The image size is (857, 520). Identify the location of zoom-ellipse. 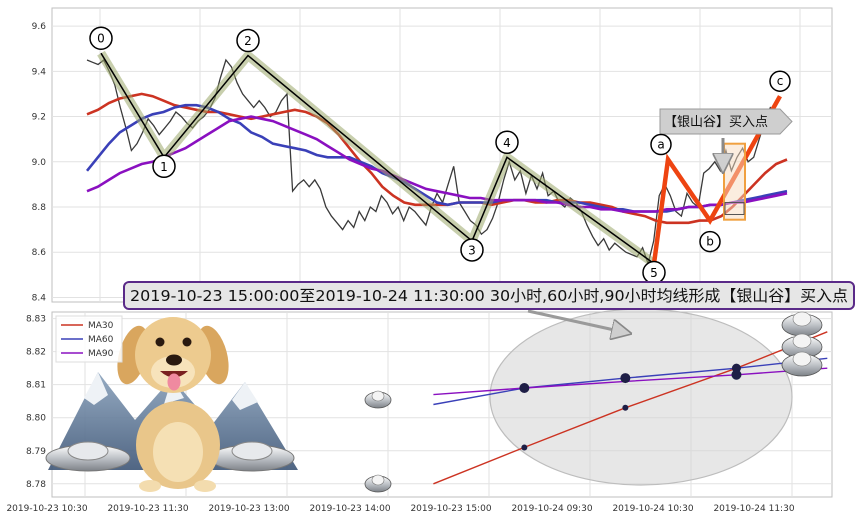
(641, 397).